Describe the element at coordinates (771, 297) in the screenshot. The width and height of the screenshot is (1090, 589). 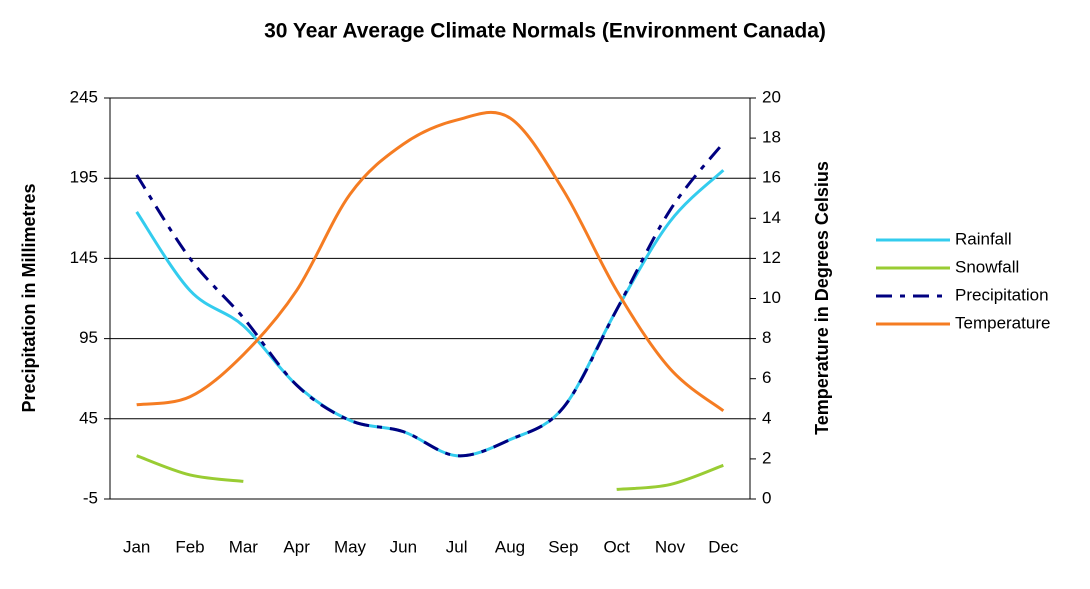
I see `y2-tick-label: 10` at that location.